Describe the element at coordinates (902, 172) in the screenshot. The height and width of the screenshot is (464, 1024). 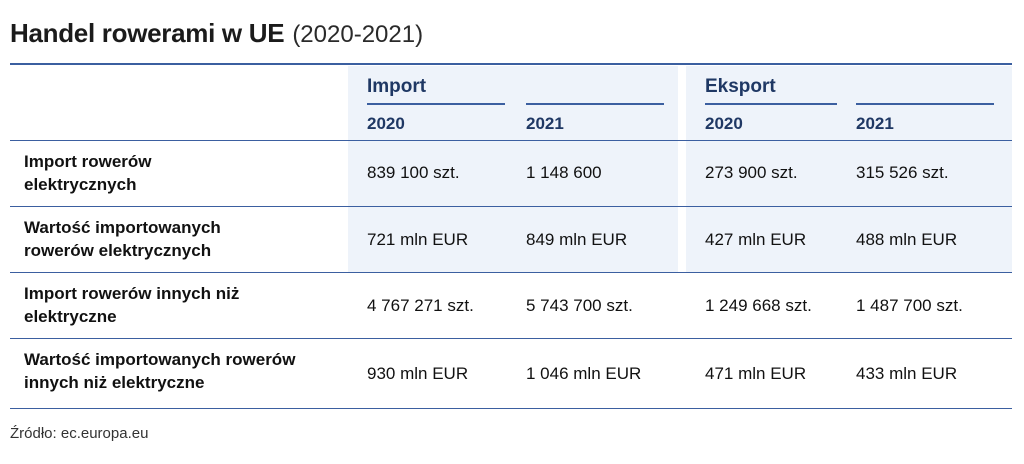
I see `table-cell: 315 526 szt.` at that location.